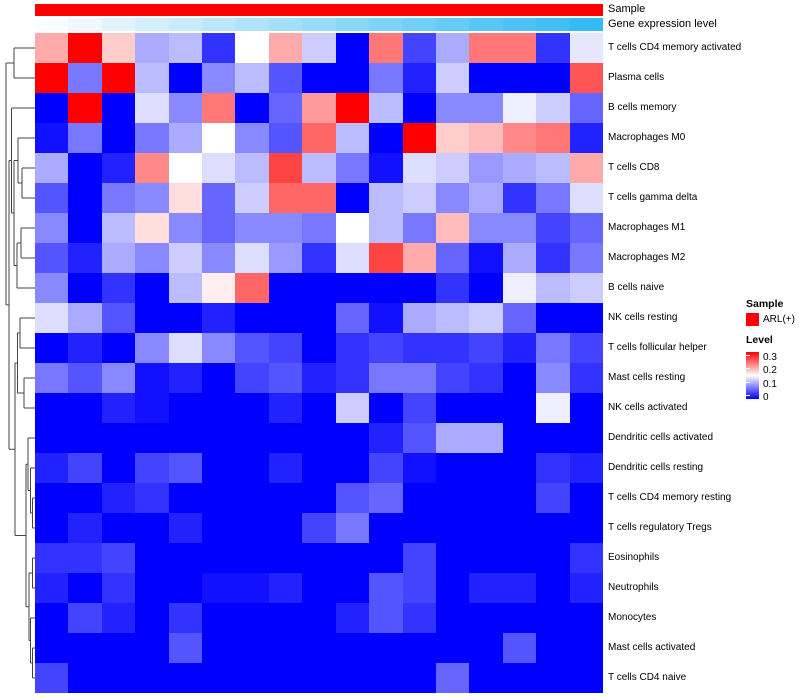  What do you see at coordinates (662, 24) in the screenshot?
I see `annotation-label-gene-expression: Gene expression level` at bounding box center [662, 24].